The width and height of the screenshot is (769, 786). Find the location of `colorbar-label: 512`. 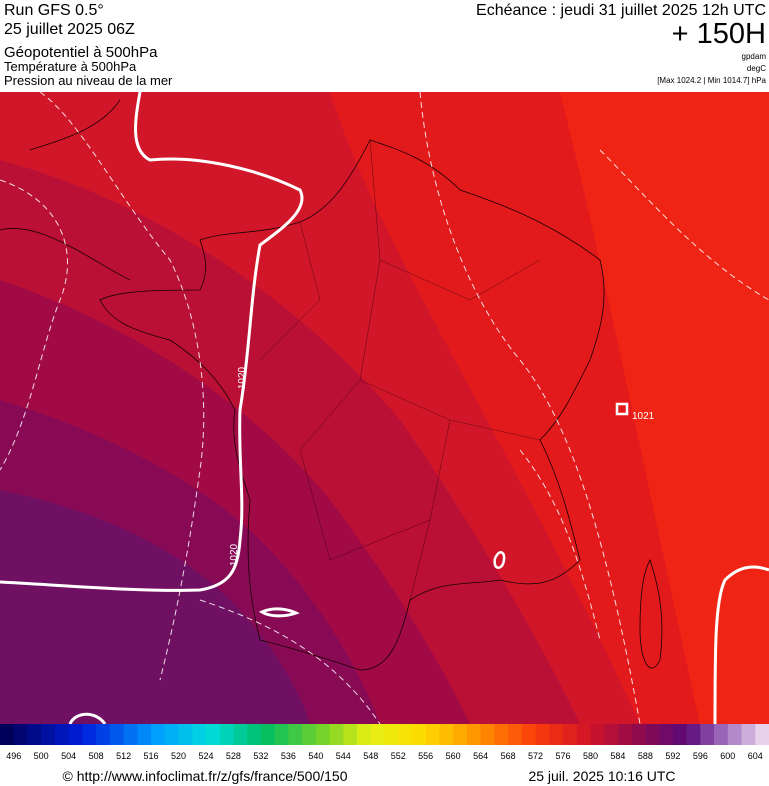

colorbar-label: 512 is located at coordinates (123, 756).